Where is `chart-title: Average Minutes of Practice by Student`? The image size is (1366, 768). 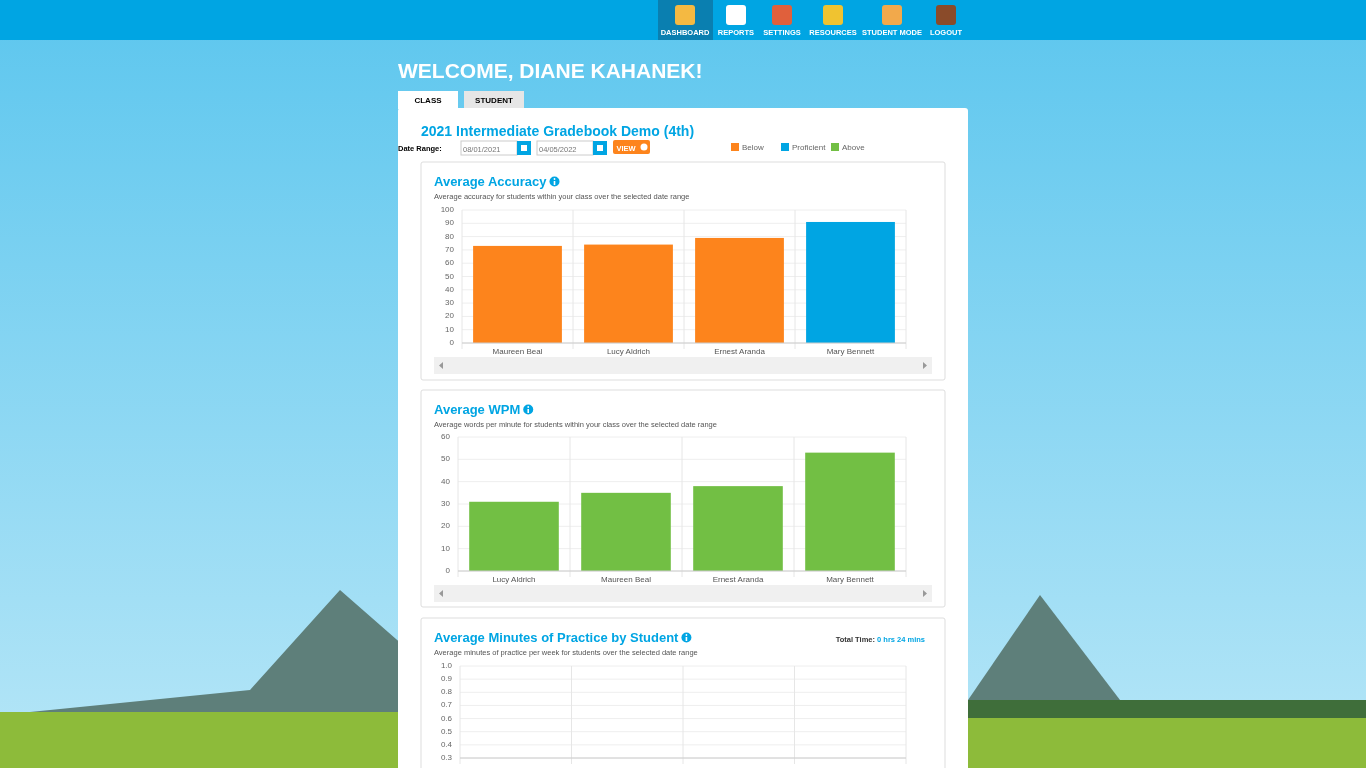
chart-title: Average Minutes of Practice by Student is located at coordinates (557, 637).